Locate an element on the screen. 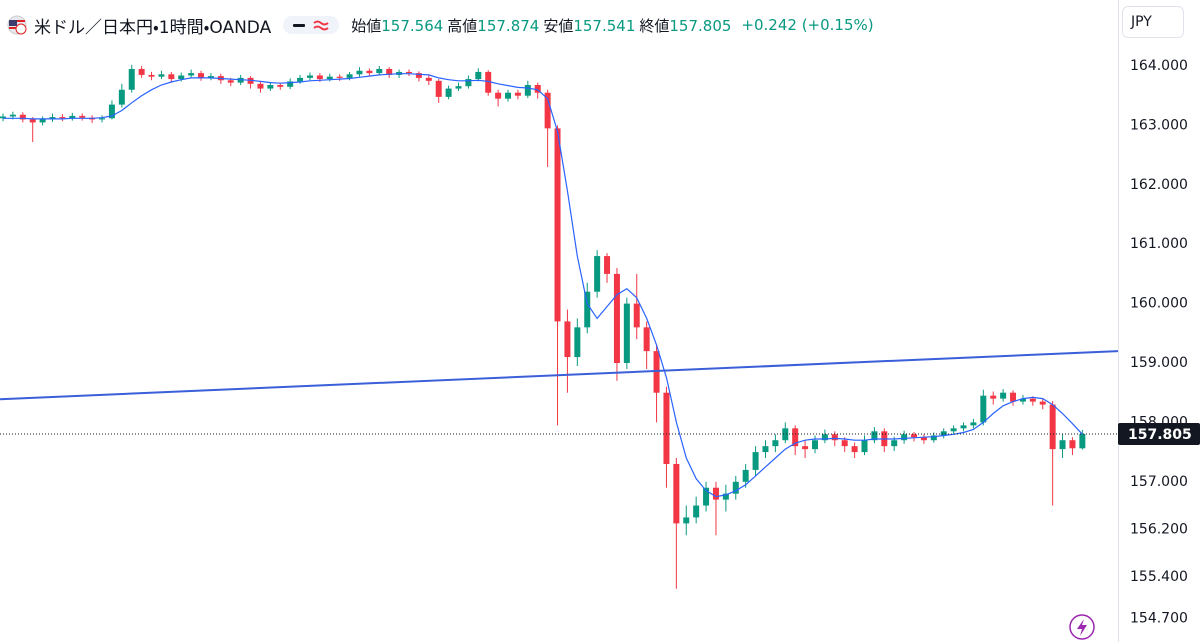  minus-icon is located at coordinates (299, 25).